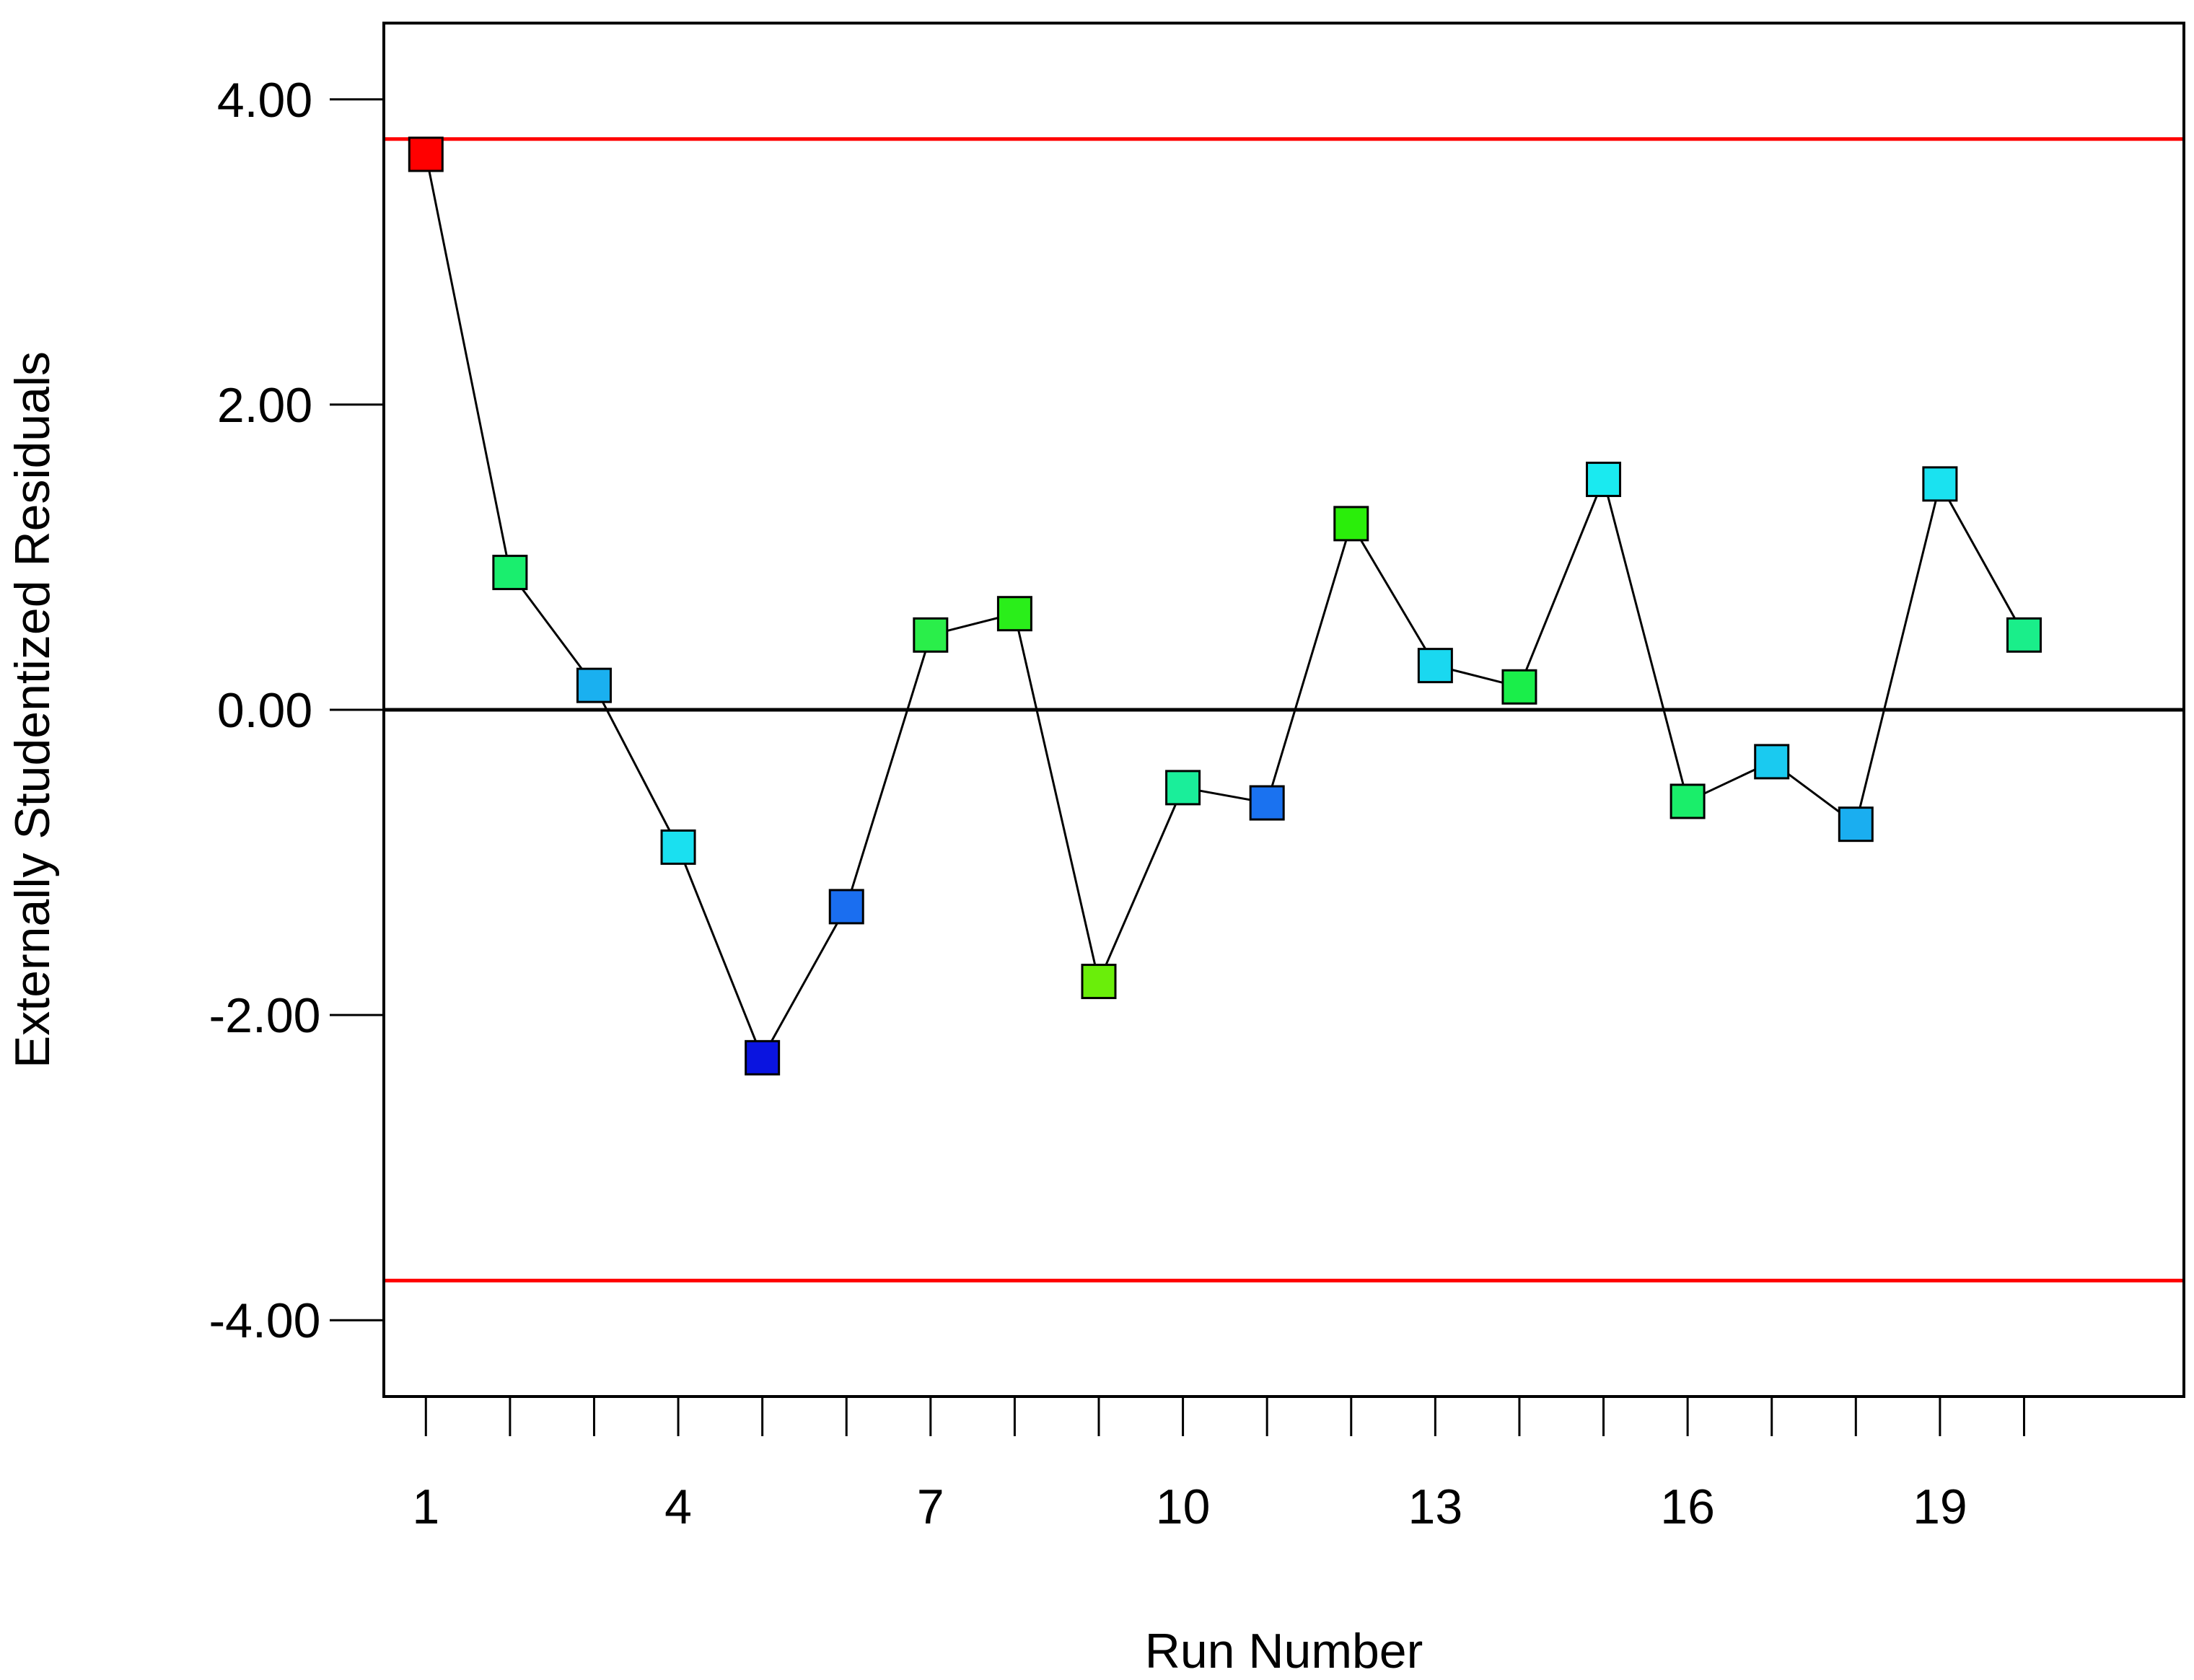  Describe the element at coordinates (32, 709) in the screenshot. I see `y-axis-title: Externally Studentized Residuals` at that location.